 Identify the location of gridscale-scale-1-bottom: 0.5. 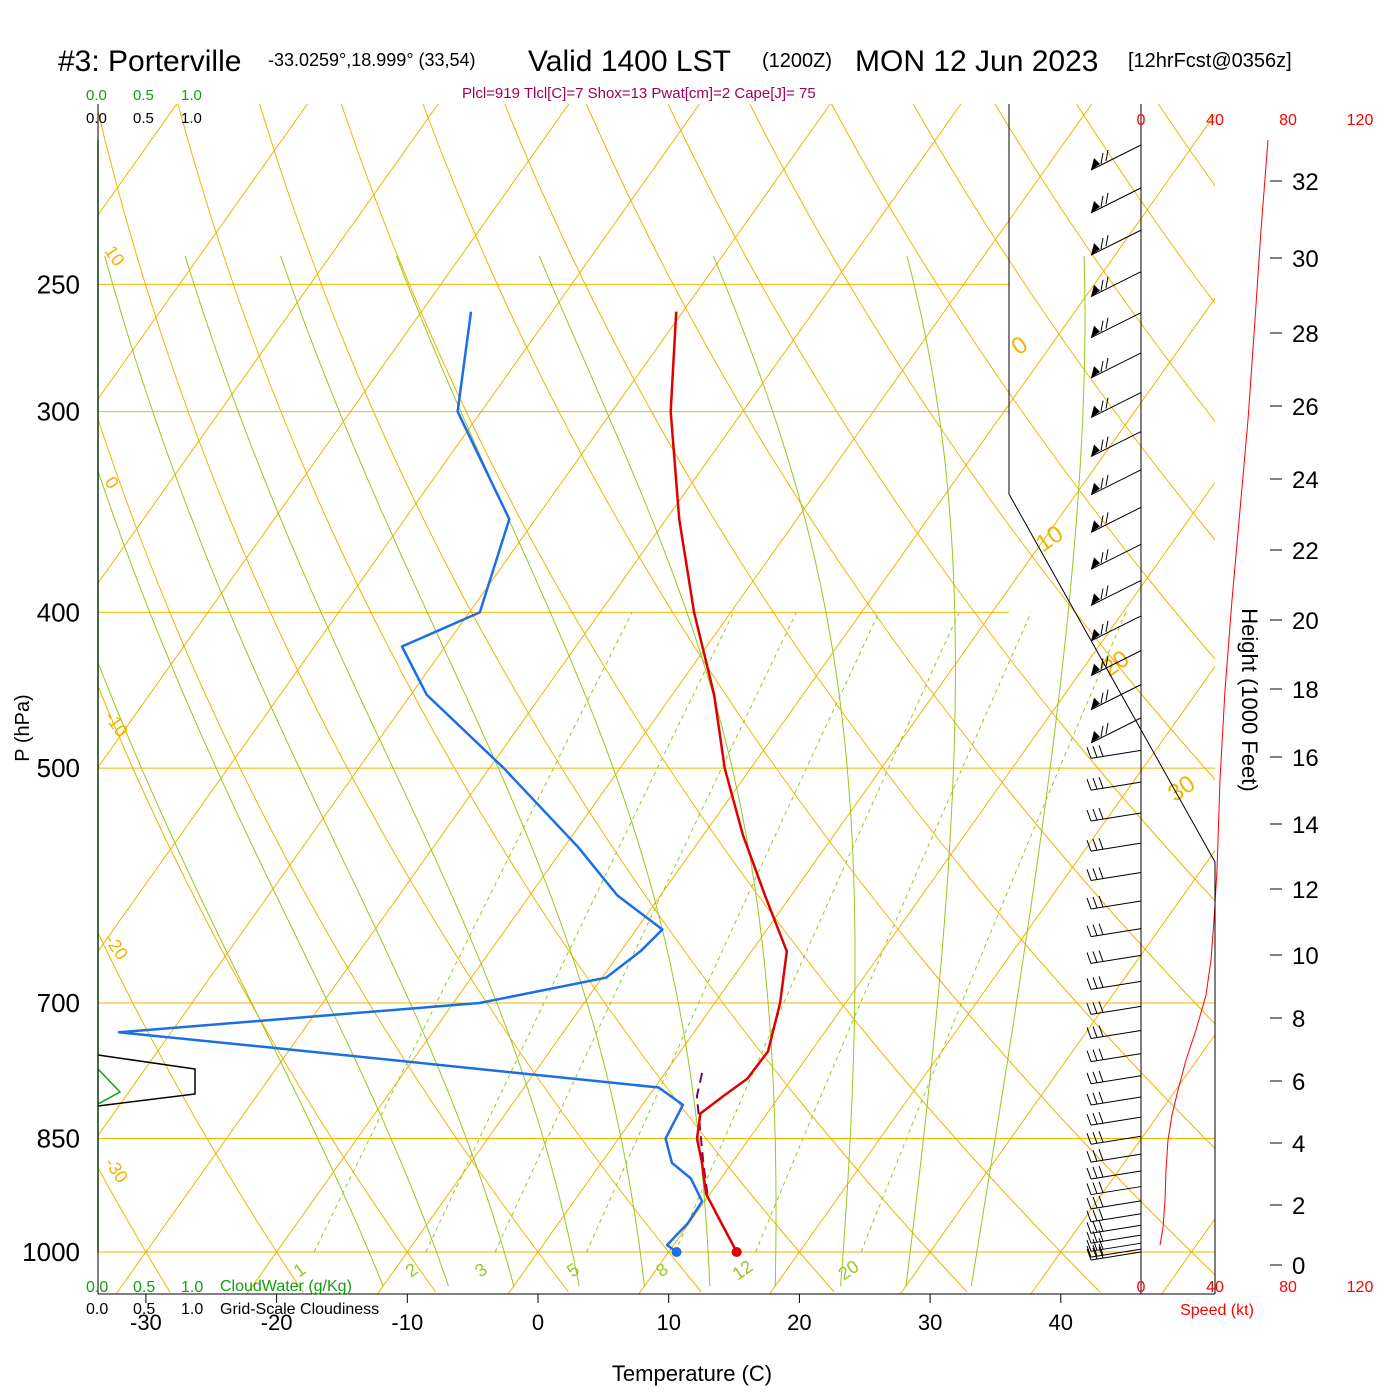
(144, 1309).